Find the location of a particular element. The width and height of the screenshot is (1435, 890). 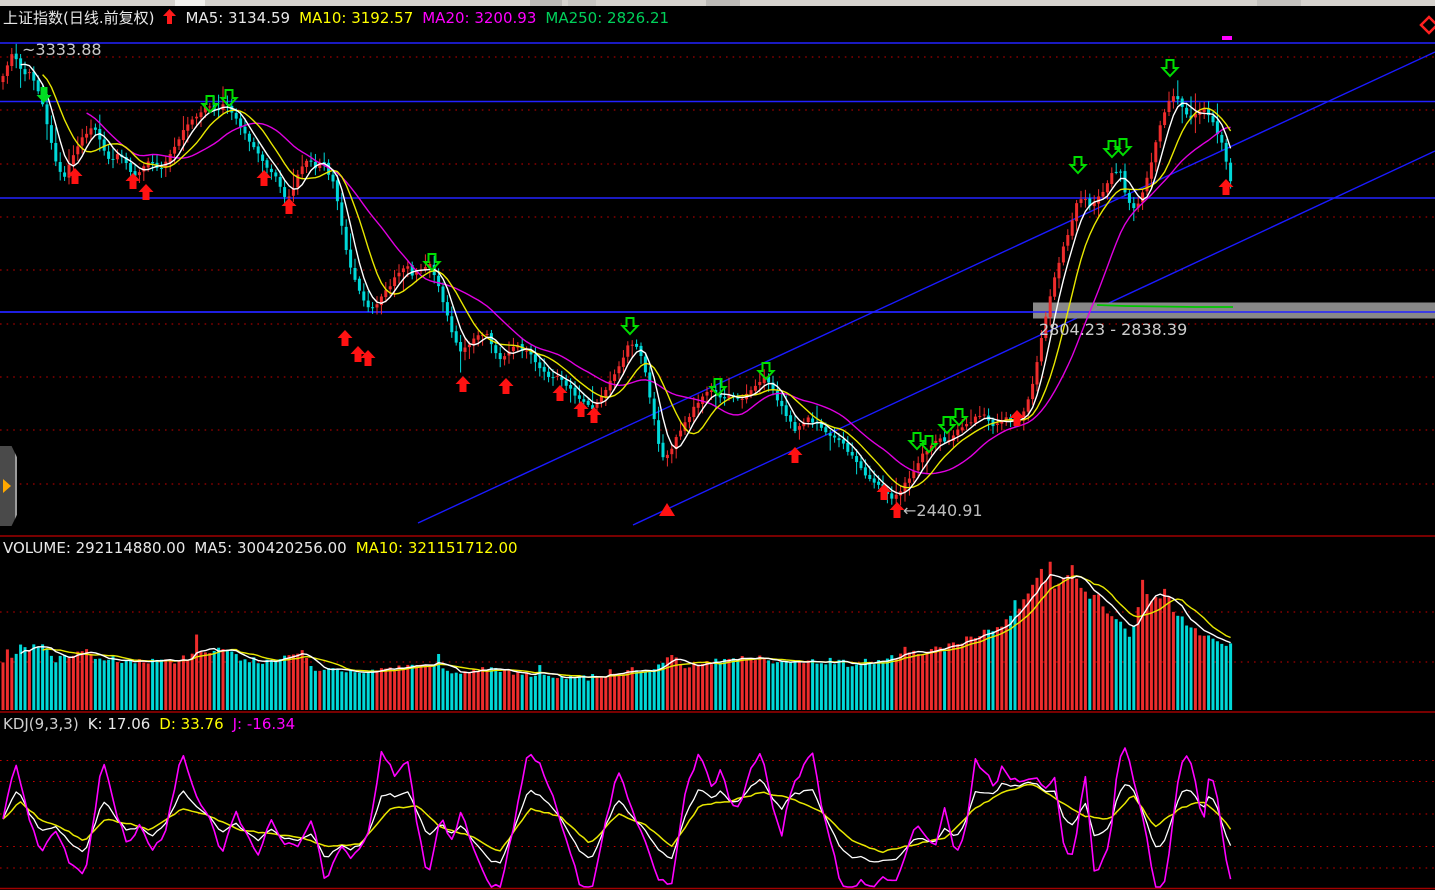

price-high-annotation: ~3333.88 is located at coordinates (62, 49).